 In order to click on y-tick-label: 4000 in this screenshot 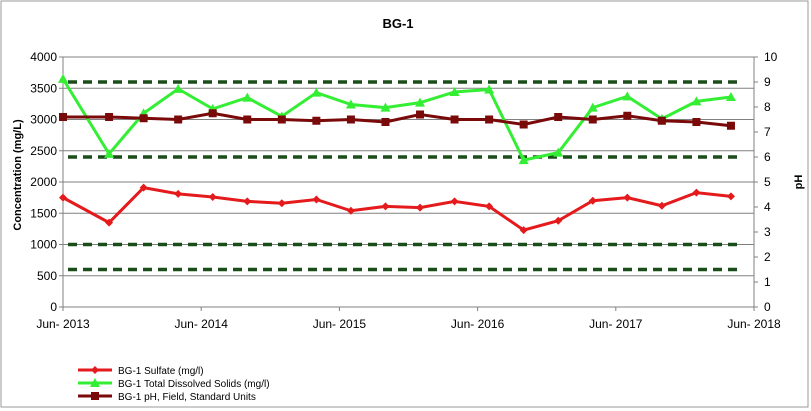, I will do `click(43, 57)`.